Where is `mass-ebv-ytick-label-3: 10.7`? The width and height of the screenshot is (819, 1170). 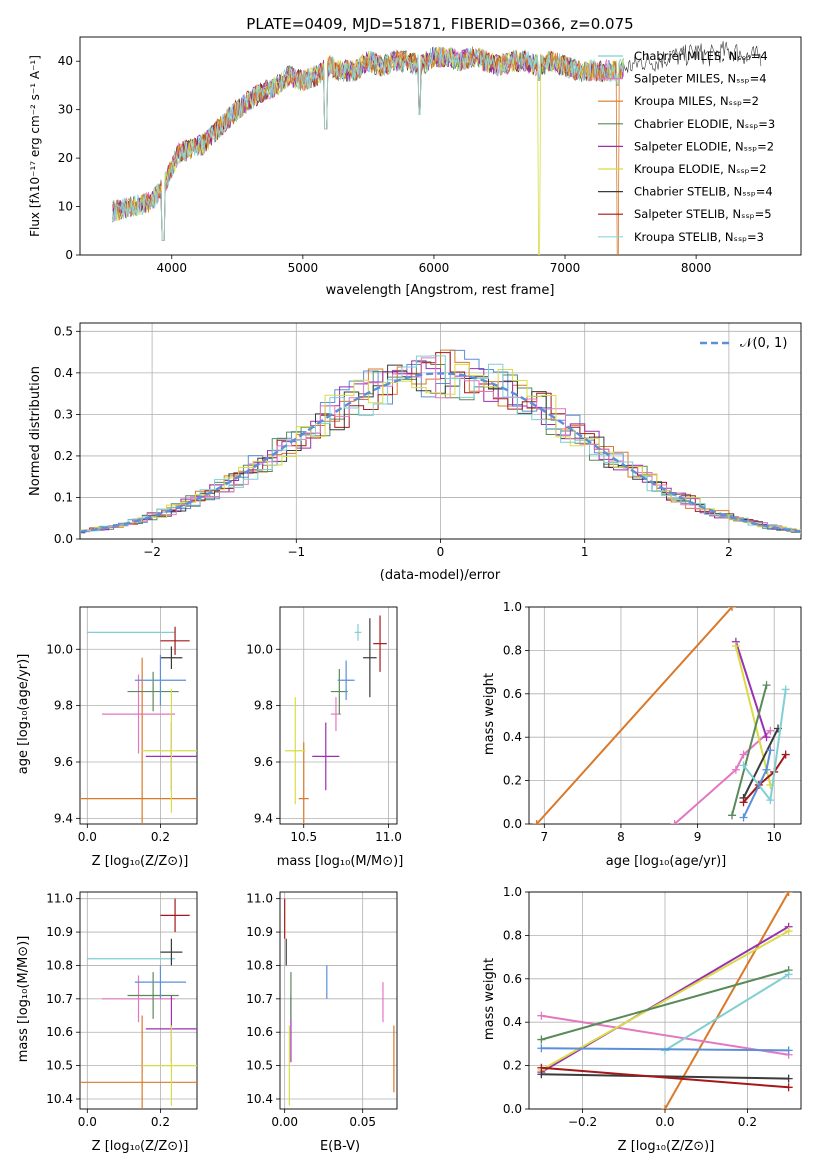 mass-ebv-ytick-label-3: 10.7 is located at coordinates (259, 999).